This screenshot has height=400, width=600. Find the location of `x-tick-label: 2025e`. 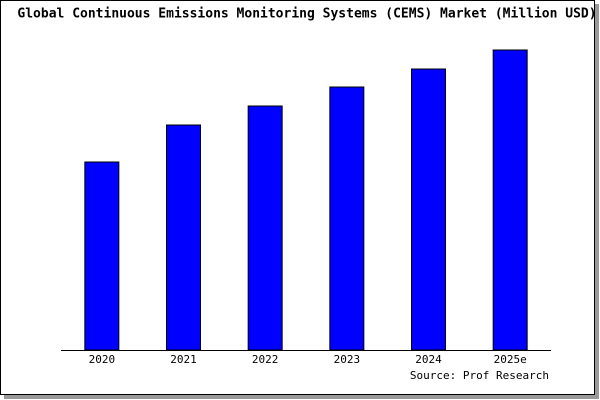

x-tick-label: 2025e is located at coordinates (510, 359).